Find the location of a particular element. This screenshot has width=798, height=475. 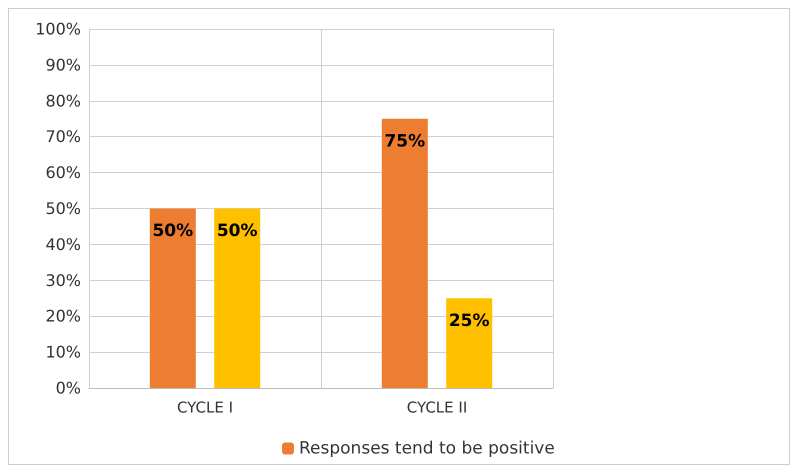

y-tick-label: 40% is located at coordinates (63, 244).